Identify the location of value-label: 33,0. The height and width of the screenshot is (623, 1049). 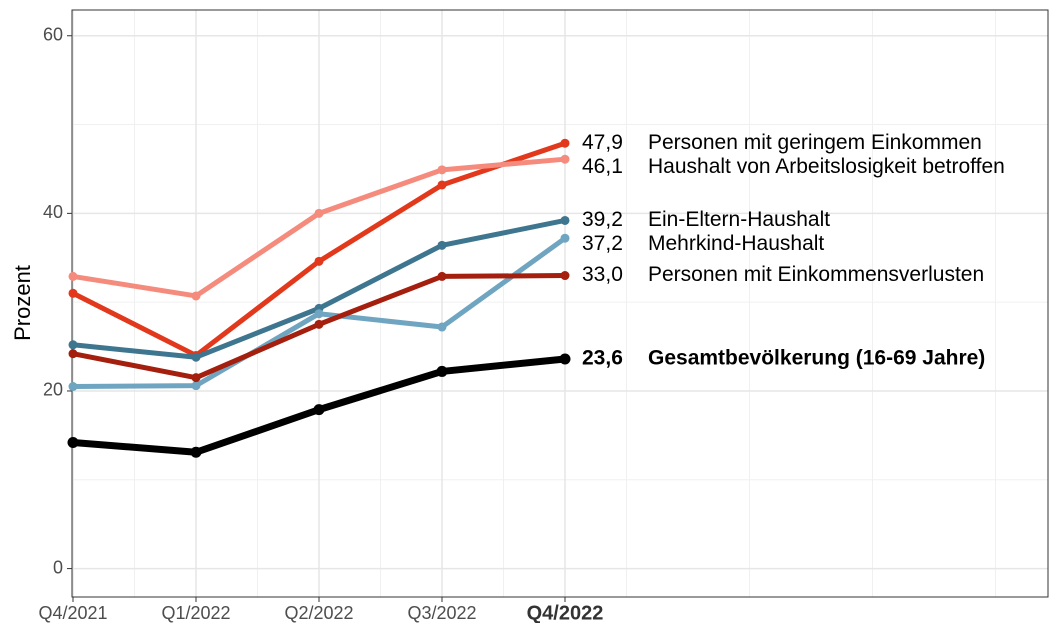
(602, 274).